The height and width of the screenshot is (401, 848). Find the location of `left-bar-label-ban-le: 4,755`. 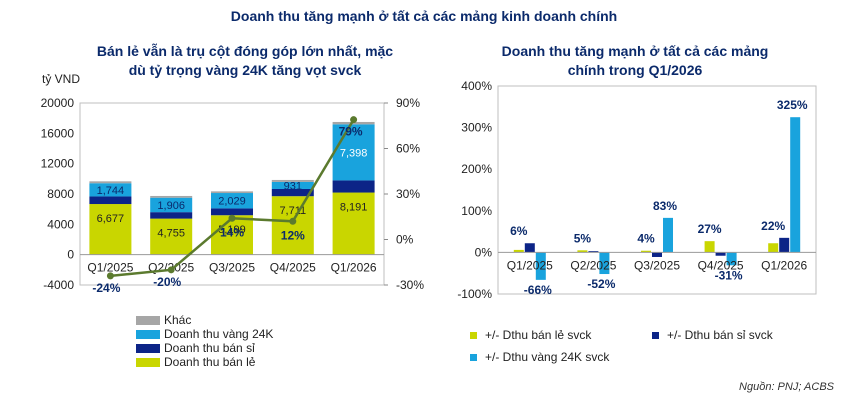

left-bar-label-ban-le: 4,755 is located at coordinates (171, 234).